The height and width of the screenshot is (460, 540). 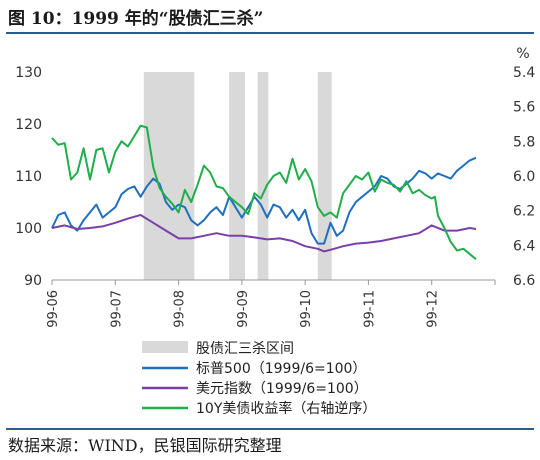 What do you see at coordinates (145, 445) in the screenshot?
I see `source-note: 数据来源：WIND，民银国际研究整理` at bounding box center [145, 445].